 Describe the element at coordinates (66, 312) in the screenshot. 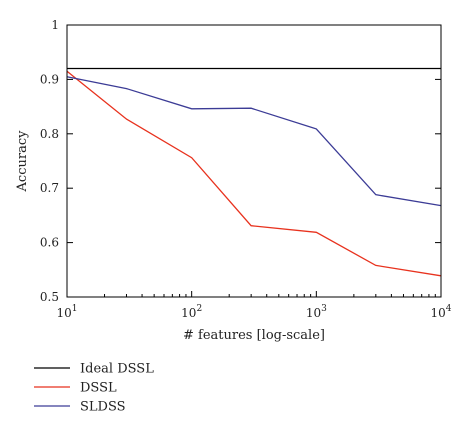

I see `x-tick-label: 10¹` at that location.